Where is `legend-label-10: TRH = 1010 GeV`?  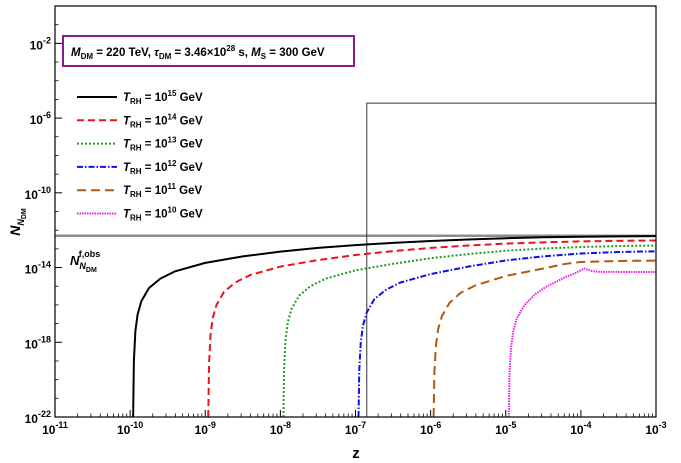
legend-label-10: TRH = 1010 GeV is located at coordinates (163, 214).